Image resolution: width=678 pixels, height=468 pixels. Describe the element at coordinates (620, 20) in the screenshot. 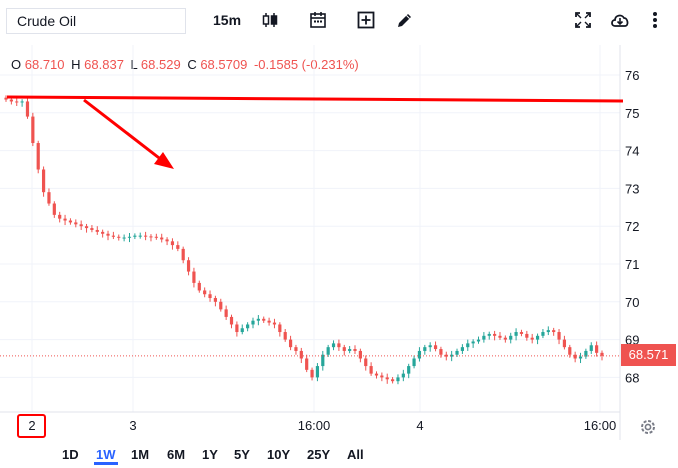

I see `cloud-download-icon` at that location.